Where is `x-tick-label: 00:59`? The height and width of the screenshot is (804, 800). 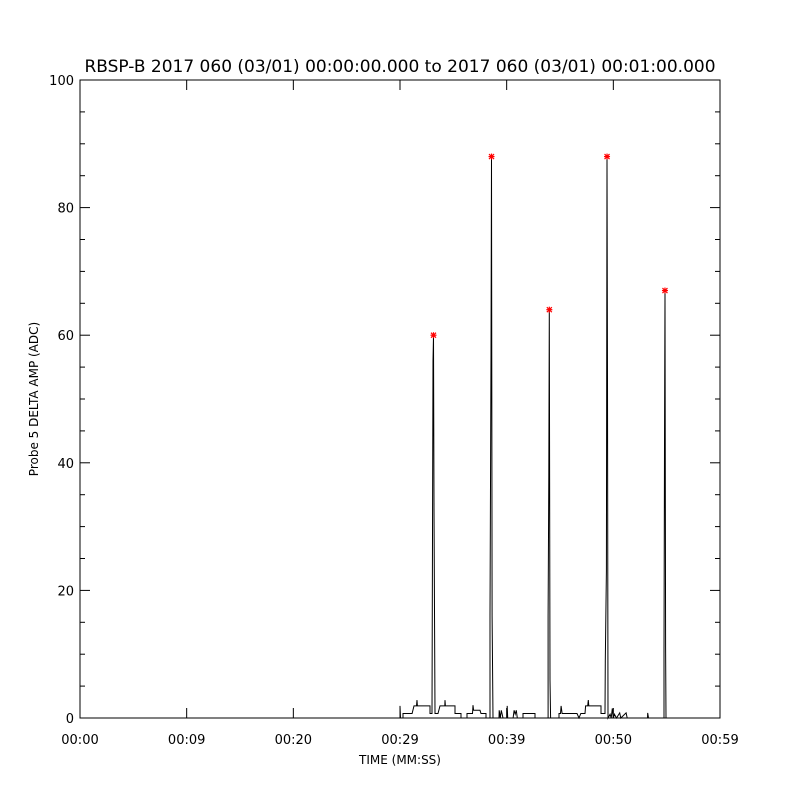 x-tick-label: 00:59 is located at coordinates (719, 740).